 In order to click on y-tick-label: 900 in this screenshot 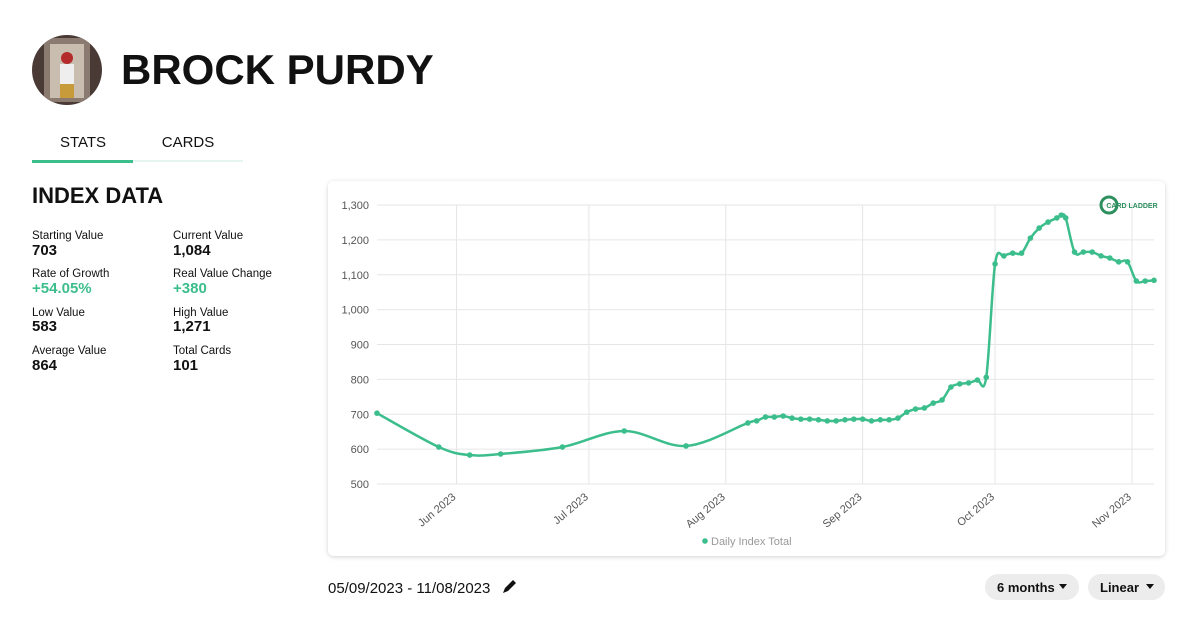, I will do `click(360, 346)`.